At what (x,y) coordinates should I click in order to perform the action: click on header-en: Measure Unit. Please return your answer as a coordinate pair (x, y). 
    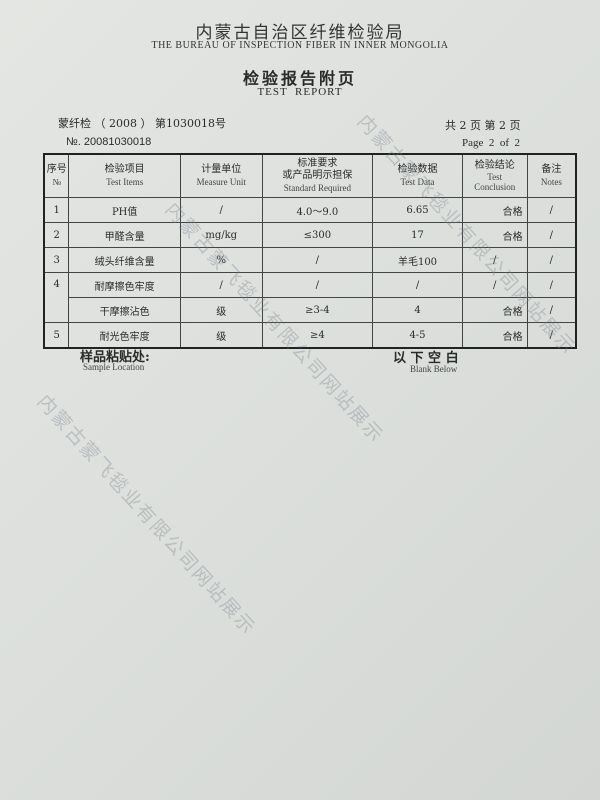
    Looking at the image, I should click on (221, 182).